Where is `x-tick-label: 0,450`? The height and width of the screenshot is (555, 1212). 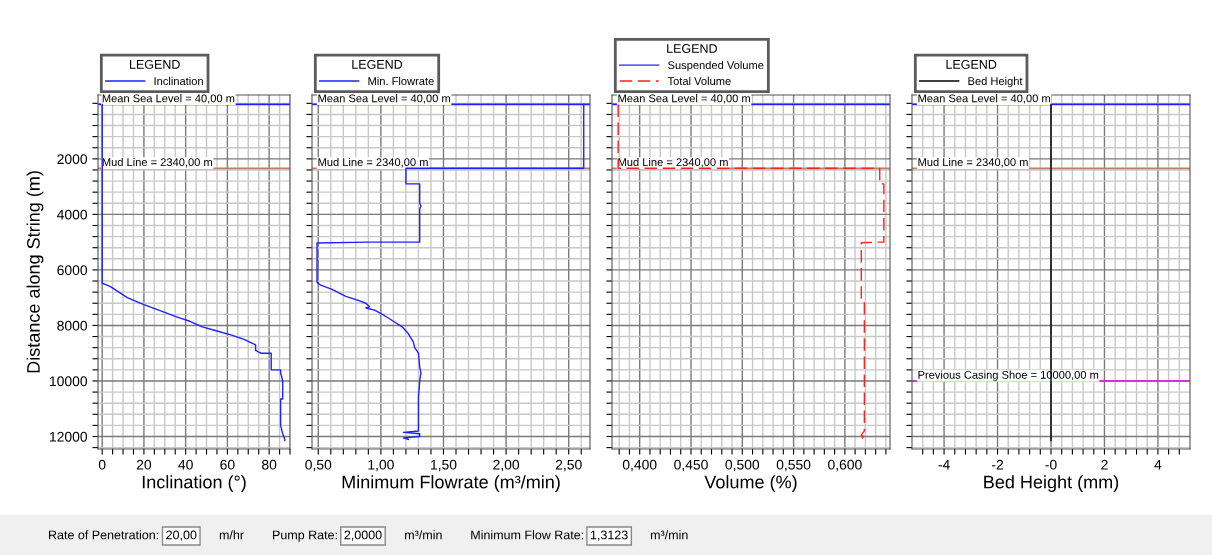
x-tick-label: 0,450 is located at coordinates (691, 465).